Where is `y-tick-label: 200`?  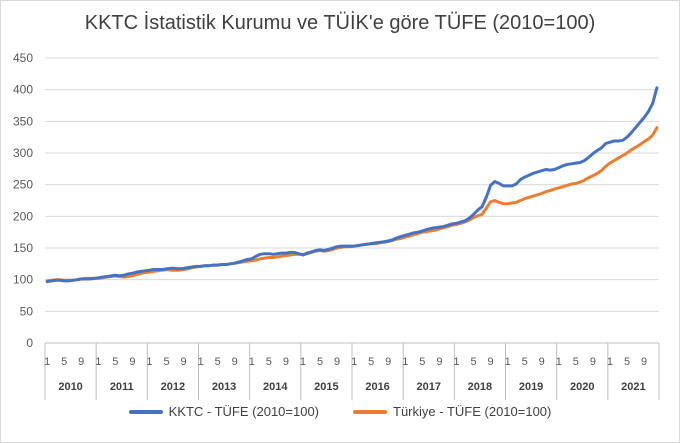 y-tick-label: 200 is located at coordinates (23, 216).